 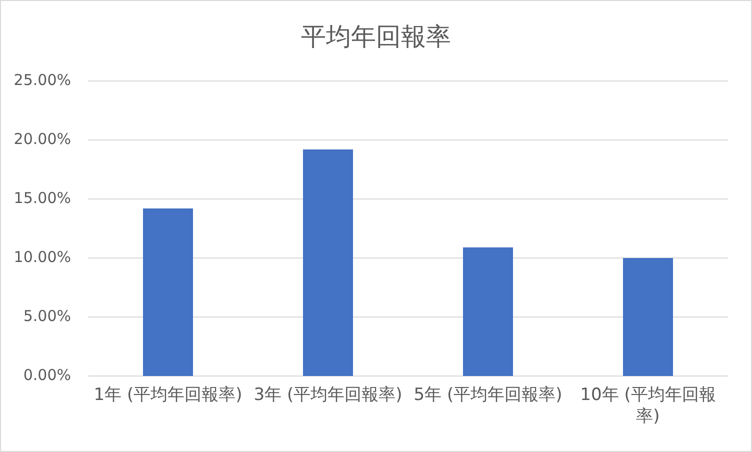 I want to click on x-tick-label: 1年 (平均年回報率), so click(x=168, y=395).